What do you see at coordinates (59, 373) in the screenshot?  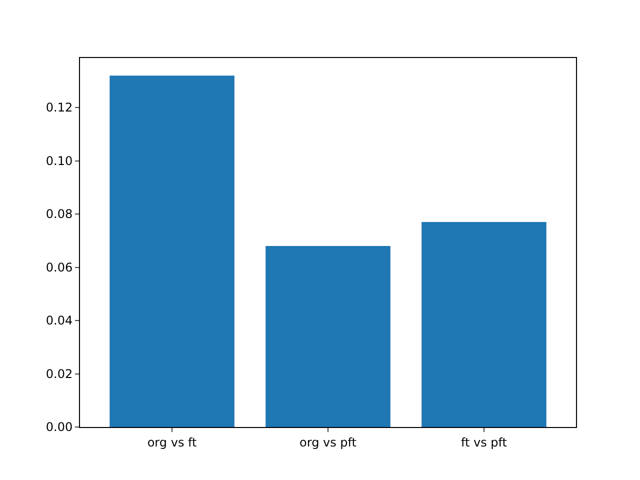 I see `y-tick-label: 0.02` at bounding box center [59, 373].